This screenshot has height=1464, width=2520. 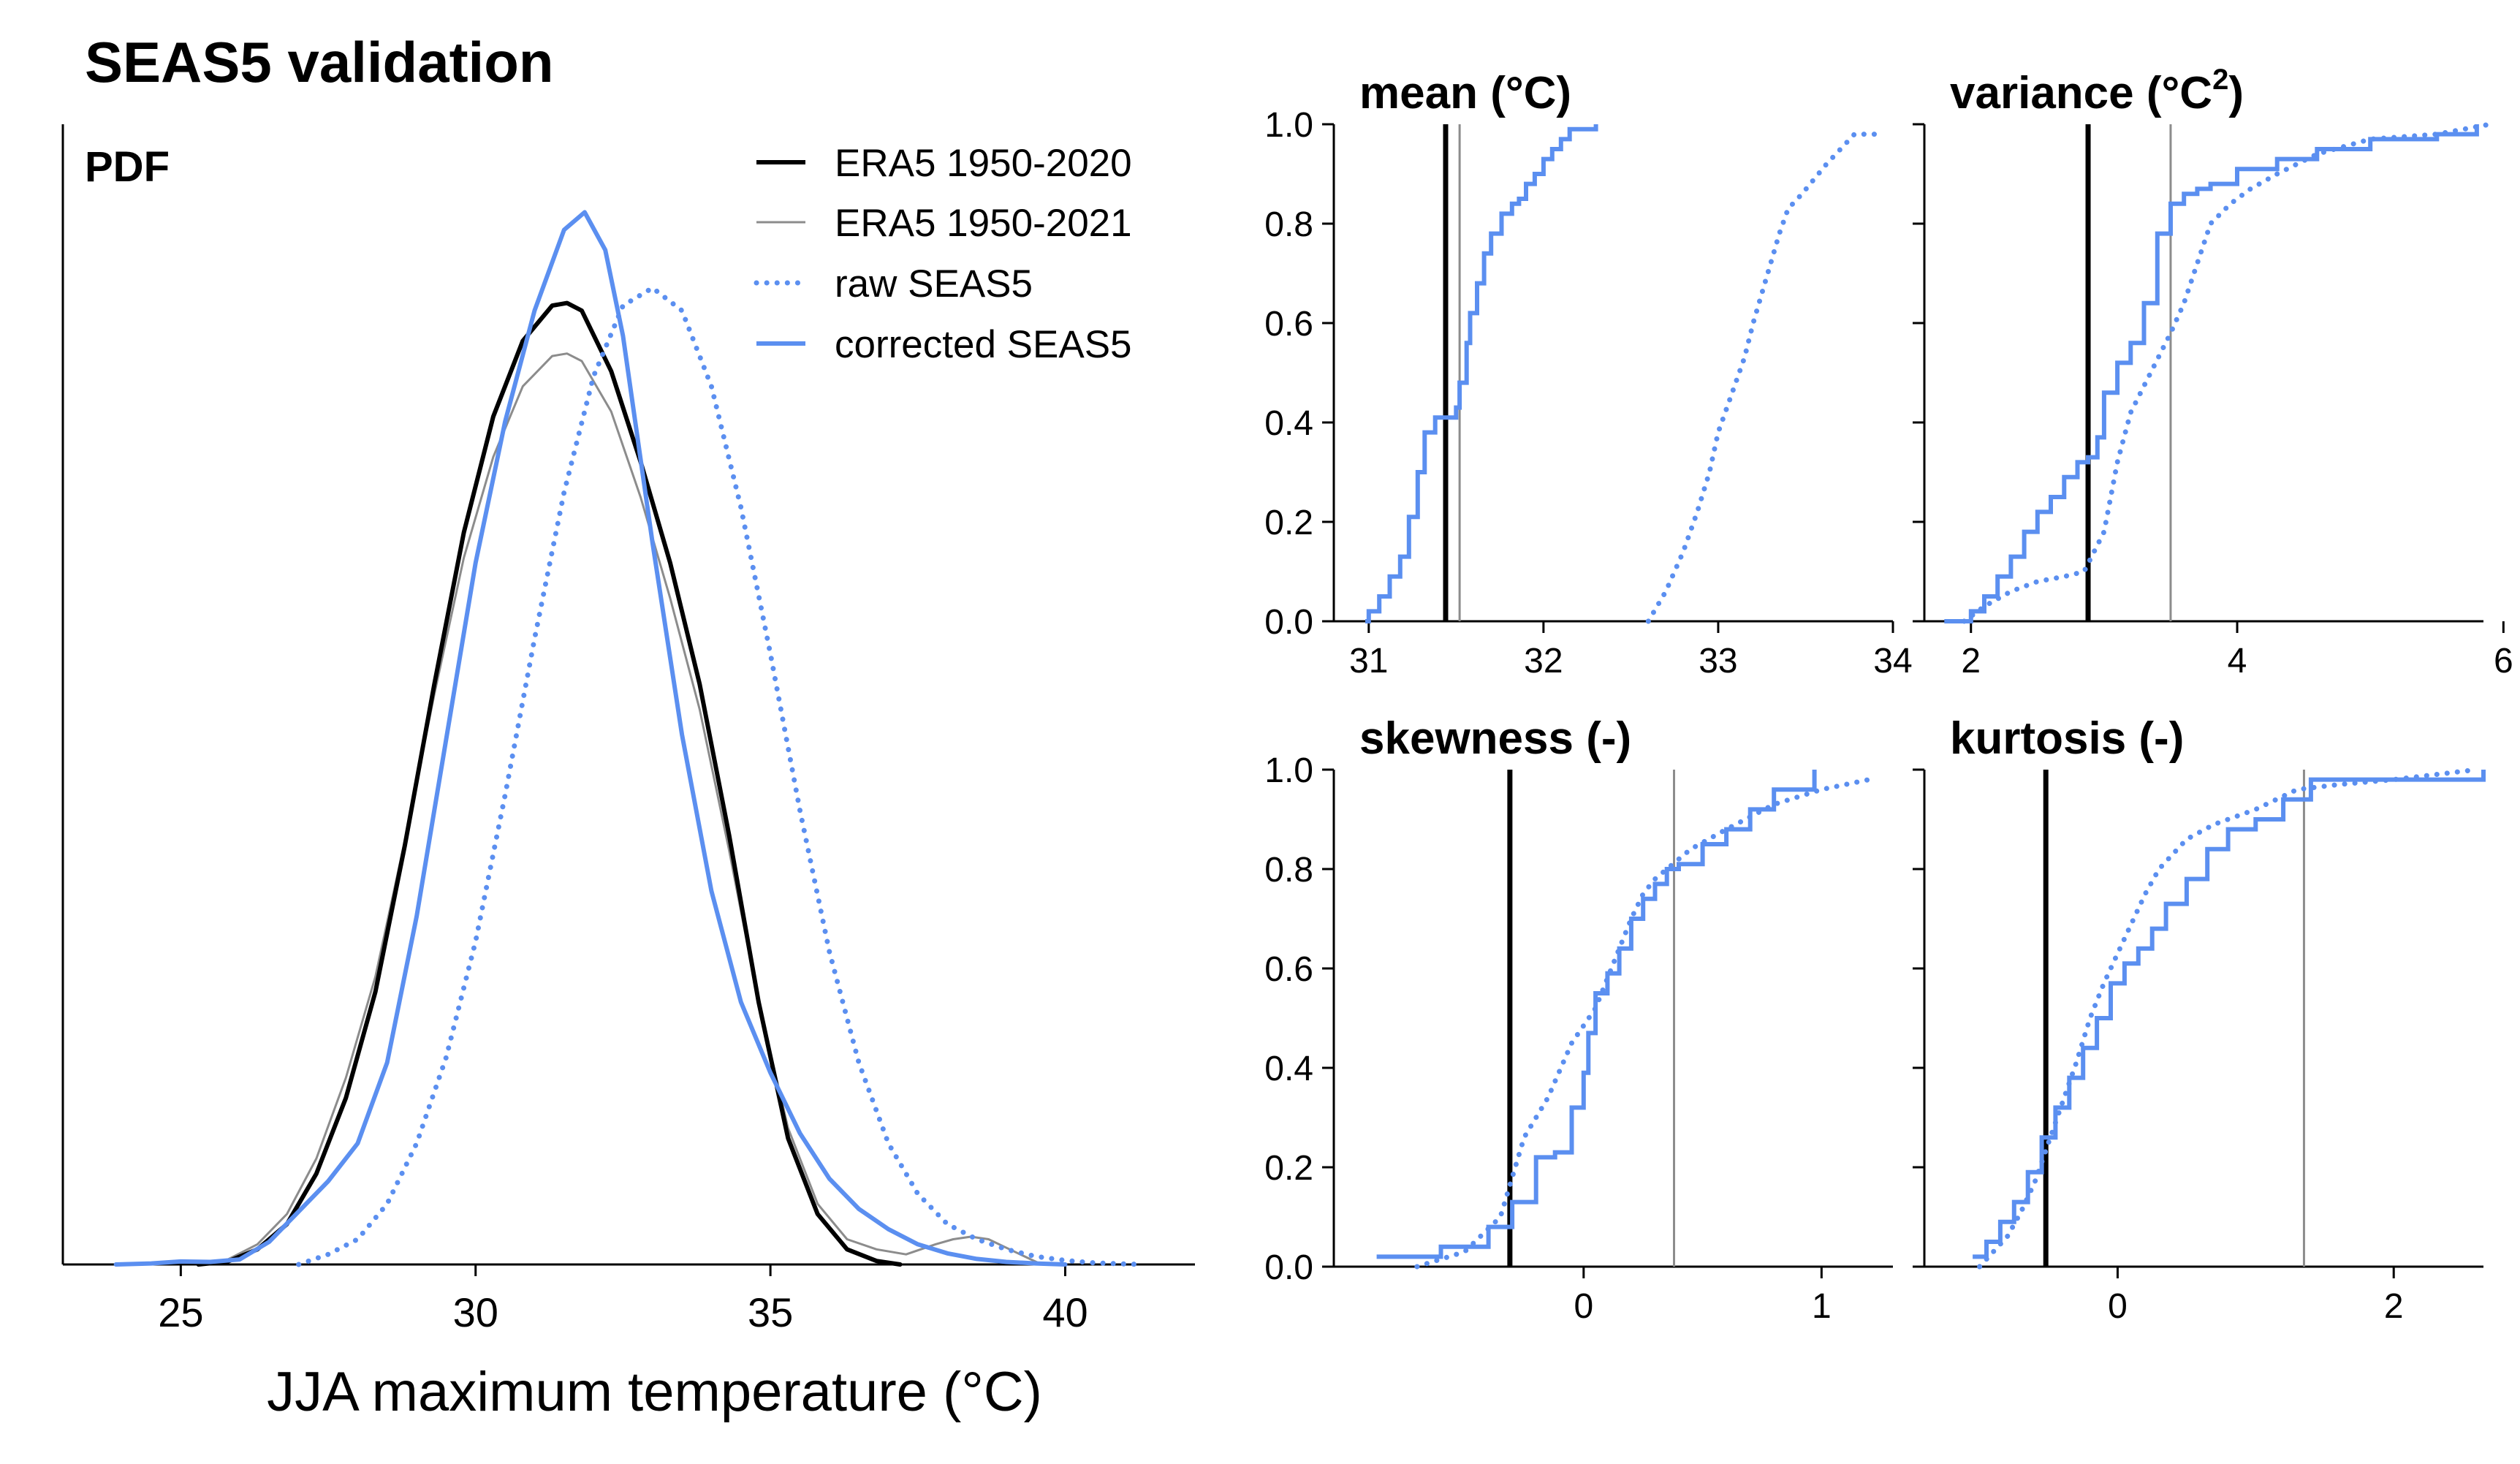 I want to click on mean-raw-seas5-cdf, so click(x=1761, y=378).